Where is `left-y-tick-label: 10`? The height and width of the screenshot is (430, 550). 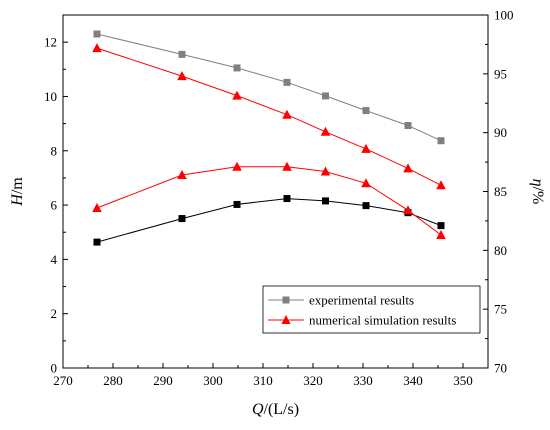 left-y-tick-label: 10 is located at coordinates (50, 96).